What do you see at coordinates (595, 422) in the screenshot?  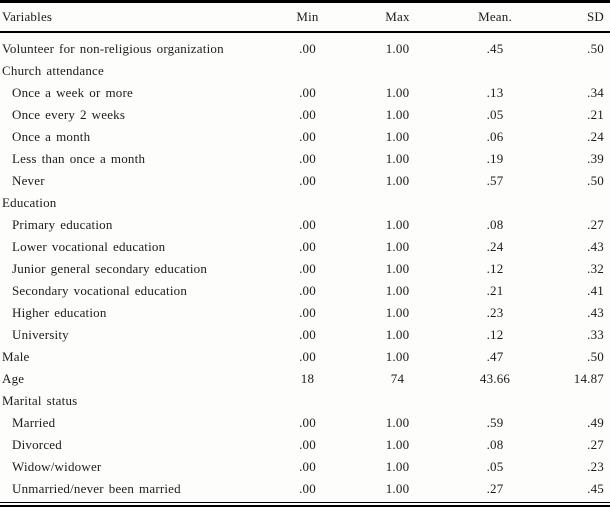 I see `sd-value: .49` at bounding box center [595, 422].